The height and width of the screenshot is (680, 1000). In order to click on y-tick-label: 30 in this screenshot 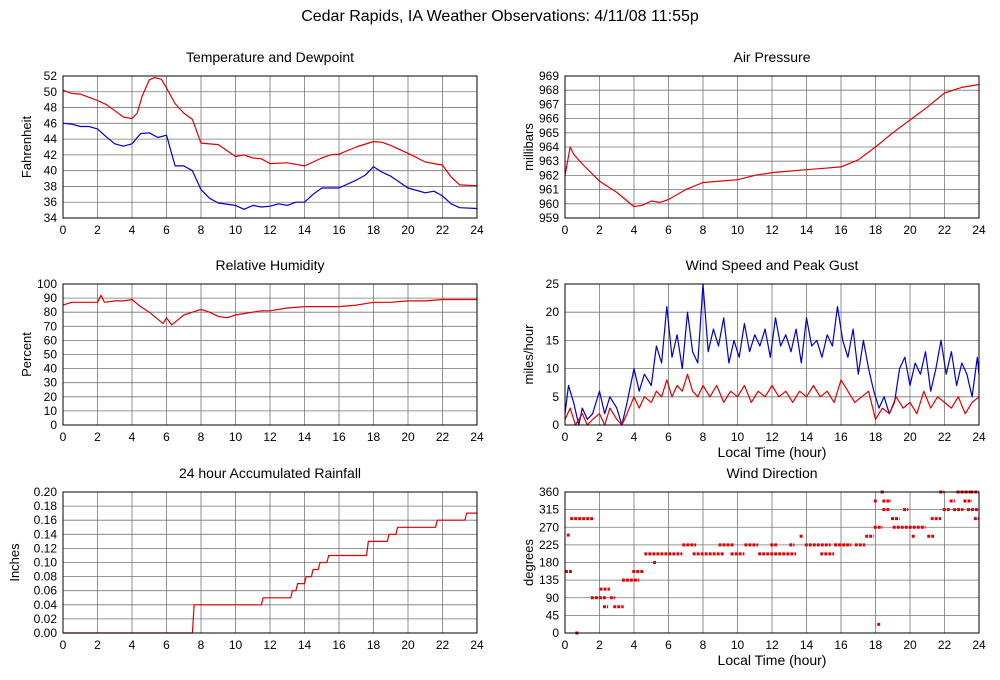, I will do `click(51, 383)`.